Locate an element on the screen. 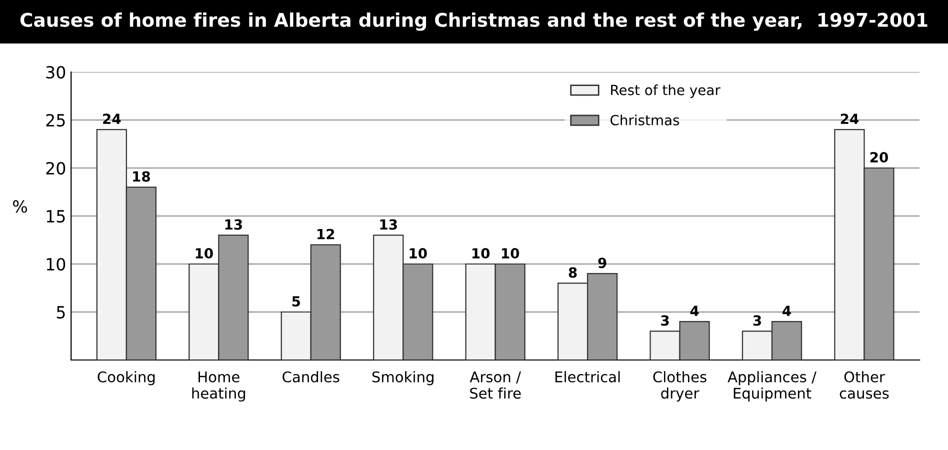  x-tick-label: Appliances / Equipment is located at coordinates (772, 386).